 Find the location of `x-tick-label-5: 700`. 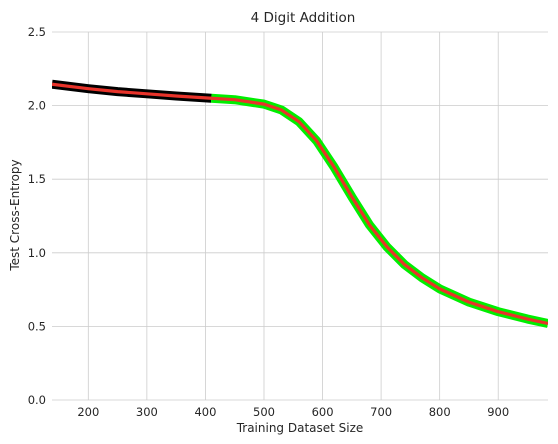

x-tick-label-5: 700 is located at coordinates (381, 412).